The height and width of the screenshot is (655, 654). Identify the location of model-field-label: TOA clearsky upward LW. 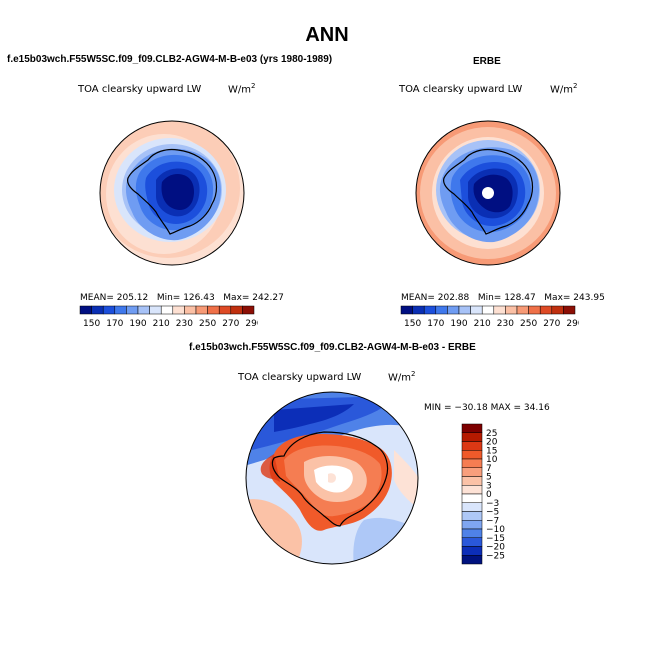
(140, 89).